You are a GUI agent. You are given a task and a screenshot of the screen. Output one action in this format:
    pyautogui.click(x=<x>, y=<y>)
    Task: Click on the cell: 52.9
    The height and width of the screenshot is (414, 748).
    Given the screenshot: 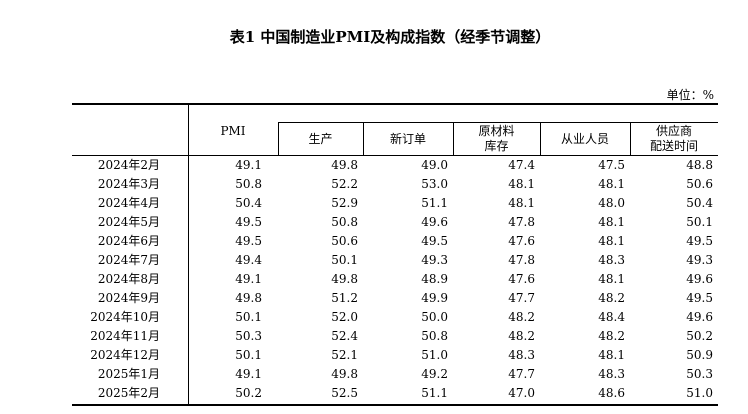 What is the action you would take?
    pyautogui.click(x=344, y=203)
    